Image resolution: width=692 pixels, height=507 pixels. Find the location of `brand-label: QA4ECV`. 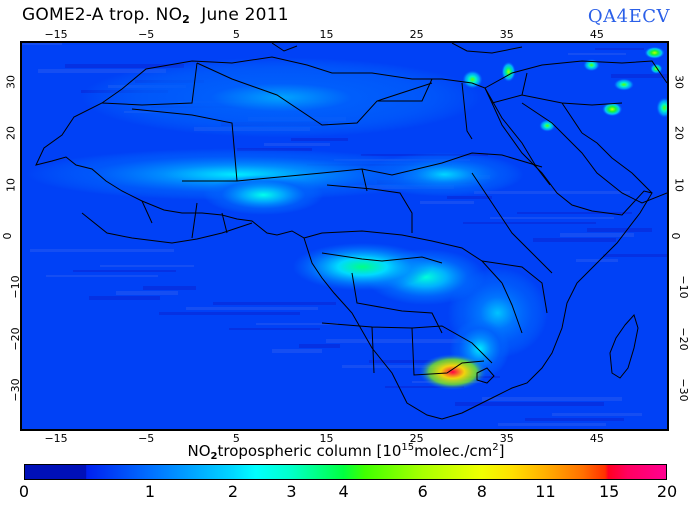

brand-label: QA4ECV is located at coordinates (628, 16).